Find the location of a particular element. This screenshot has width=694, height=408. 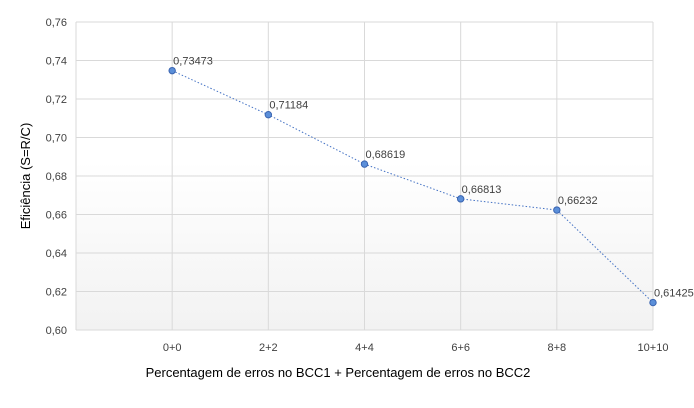

y-tick-label: 0,68 is located at coordinates (56, 177).